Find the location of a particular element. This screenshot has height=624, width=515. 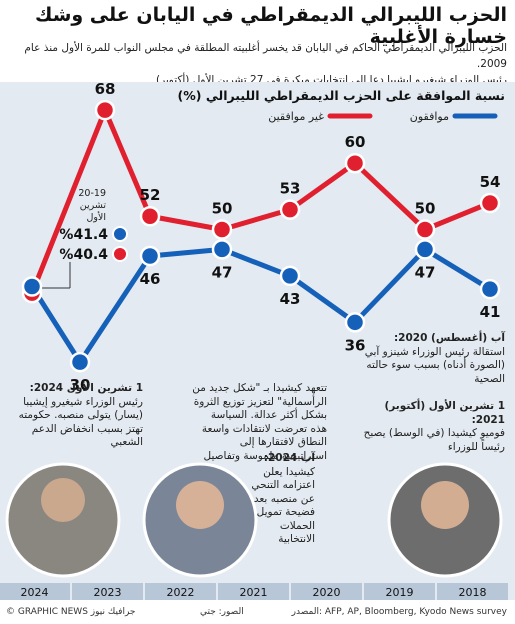

callout-title: 20-19 تشرين الأول is located at coordinates (92, 205).